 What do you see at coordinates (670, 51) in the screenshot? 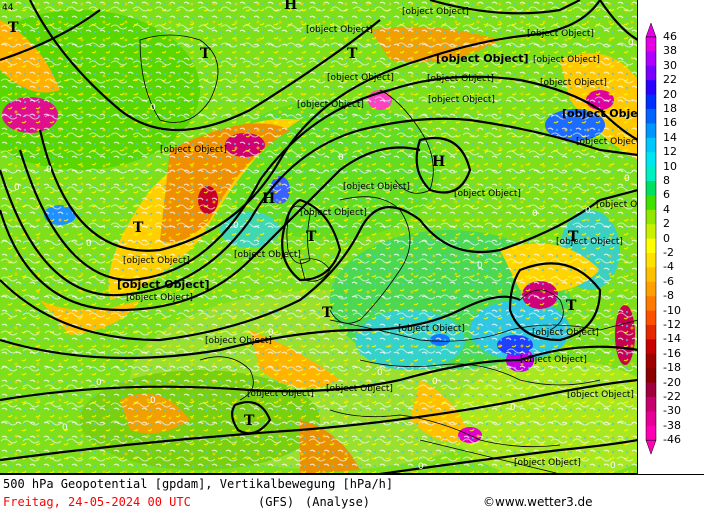
I see `legend-tick-label: 38` at bounding box center [670, 51].